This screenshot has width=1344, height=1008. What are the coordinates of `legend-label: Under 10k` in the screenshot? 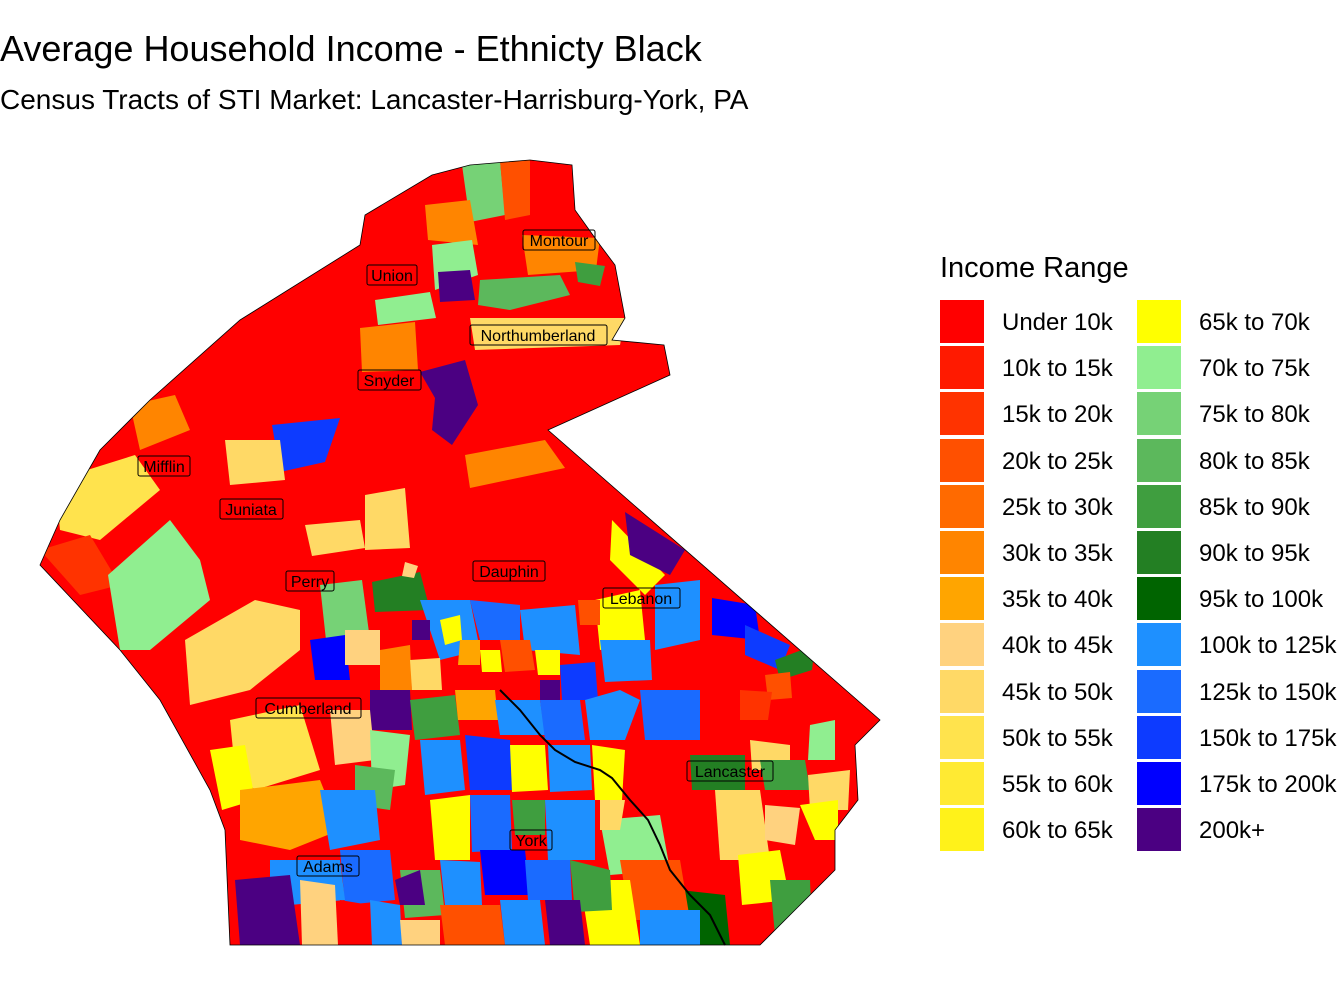 It's located at (1057, 322).